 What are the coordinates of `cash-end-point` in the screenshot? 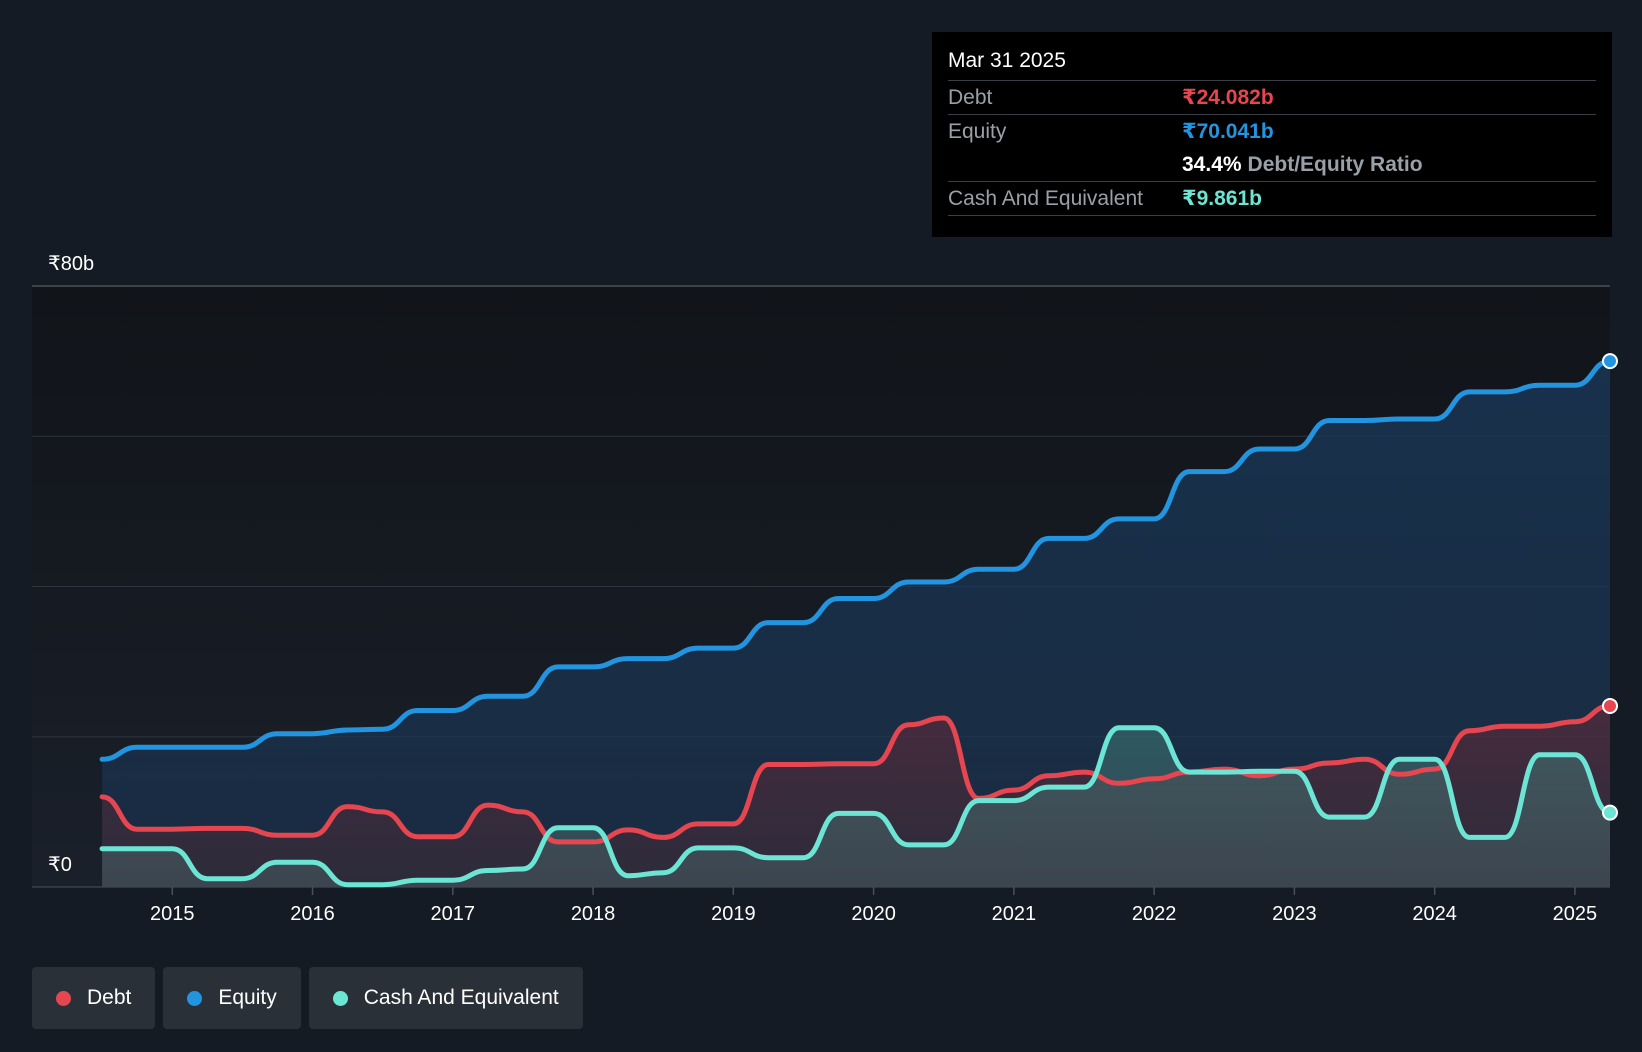 It's located at (1610, 812).